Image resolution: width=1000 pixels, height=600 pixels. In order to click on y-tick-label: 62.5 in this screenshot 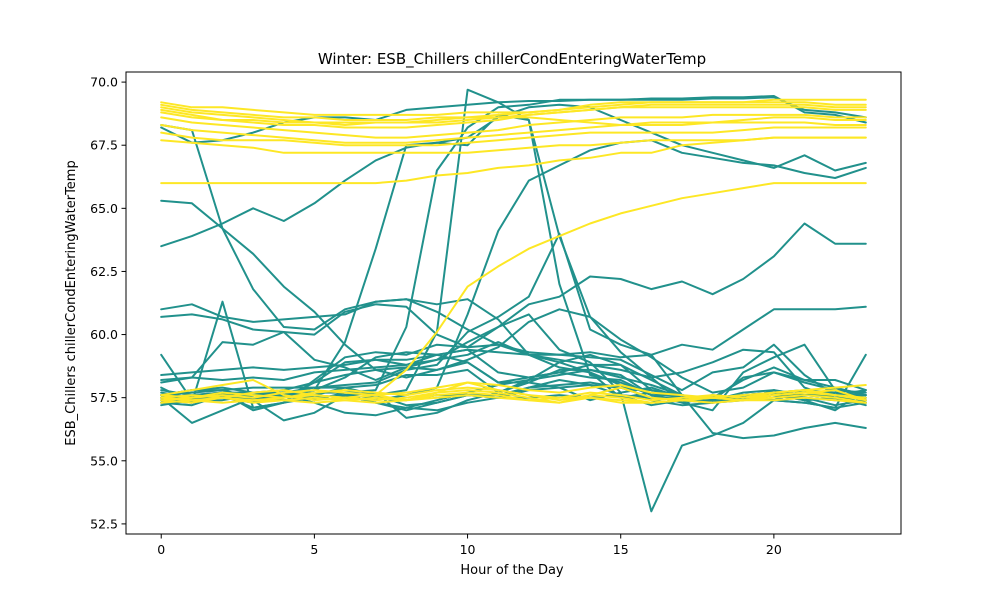, I will do `click(104, 271)`.